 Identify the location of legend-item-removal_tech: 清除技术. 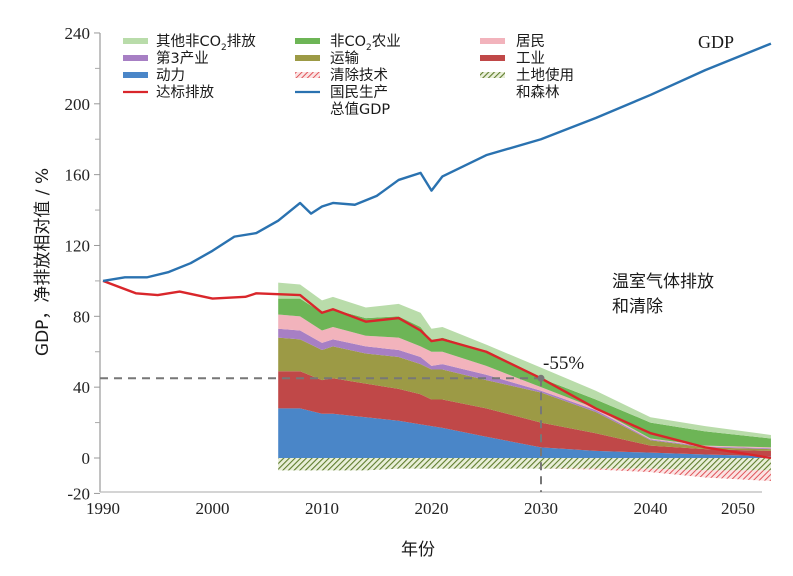
(341, 75).